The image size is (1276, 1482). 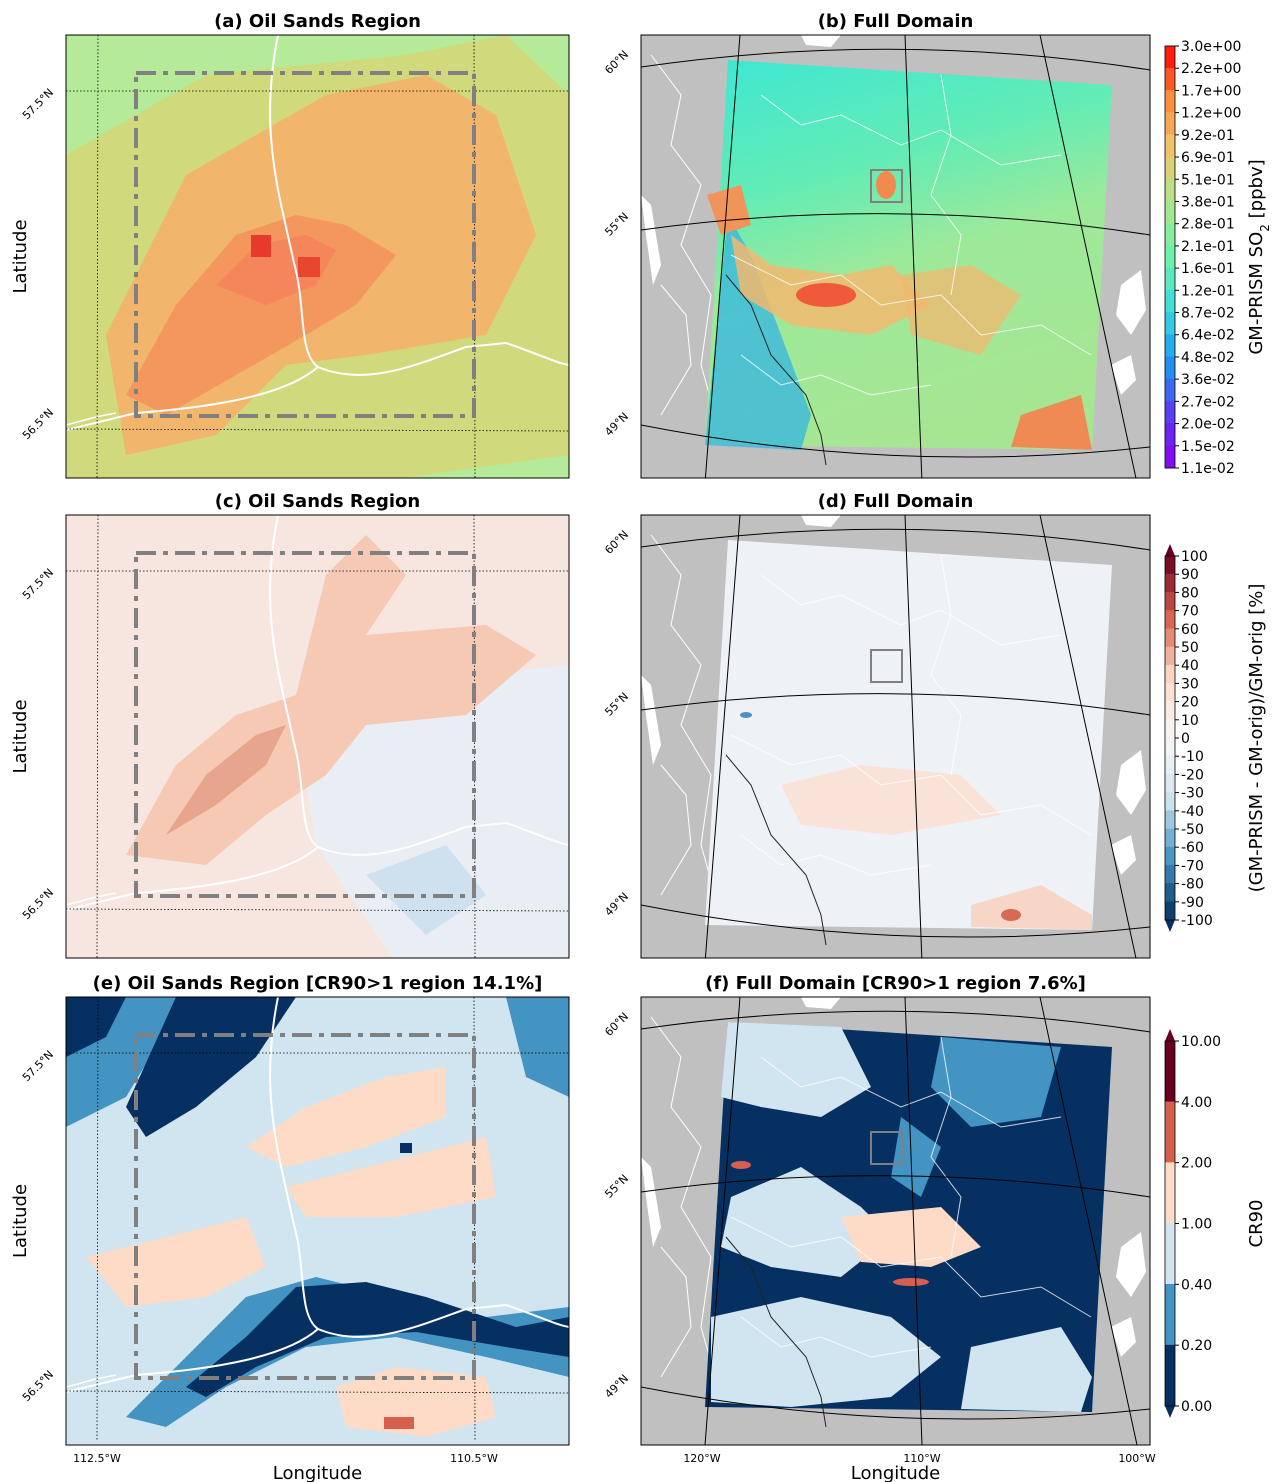 What do you see at coordinates (1031, 907) in the screenshot?
I see `pos` at bounding box center [1031, 907].